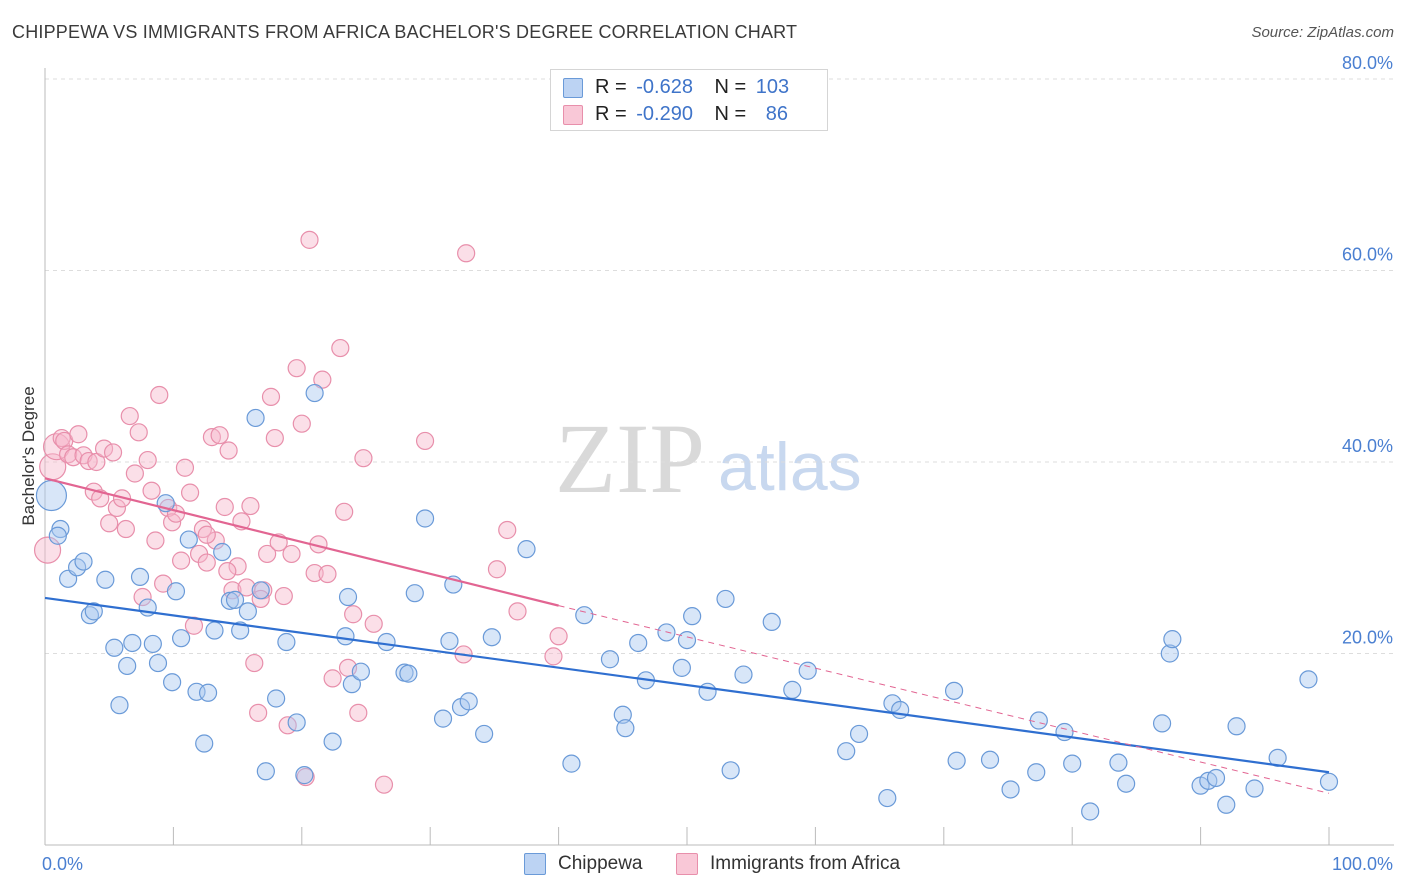 Image resolution: width=1406 pixels, height=892 pixels. Describe the element at coordinates (611, 114) in the screenshot. I see `r-label: R =` at that location.